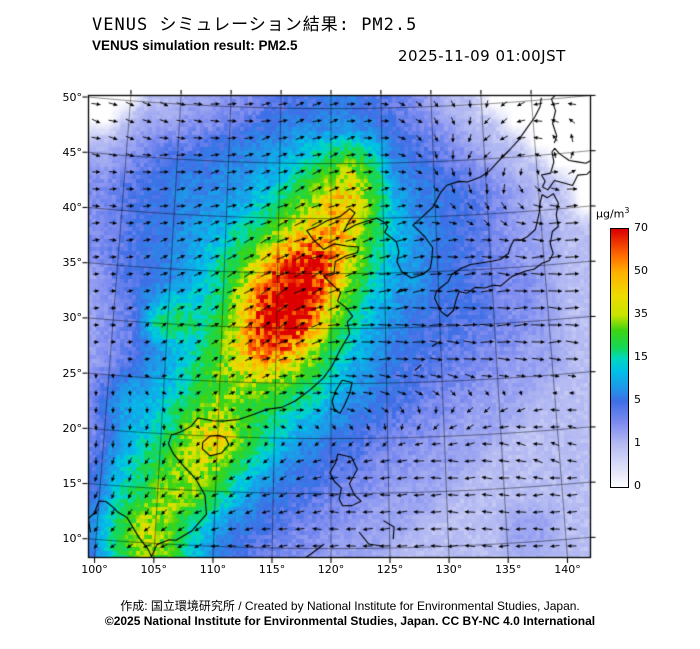 The width and height of the screenshot is (700, 649). What do you see at coordinates (390, 569) in the screenshot?
I see `lon-tick-label: 125°` at bounding box center [390, 569].